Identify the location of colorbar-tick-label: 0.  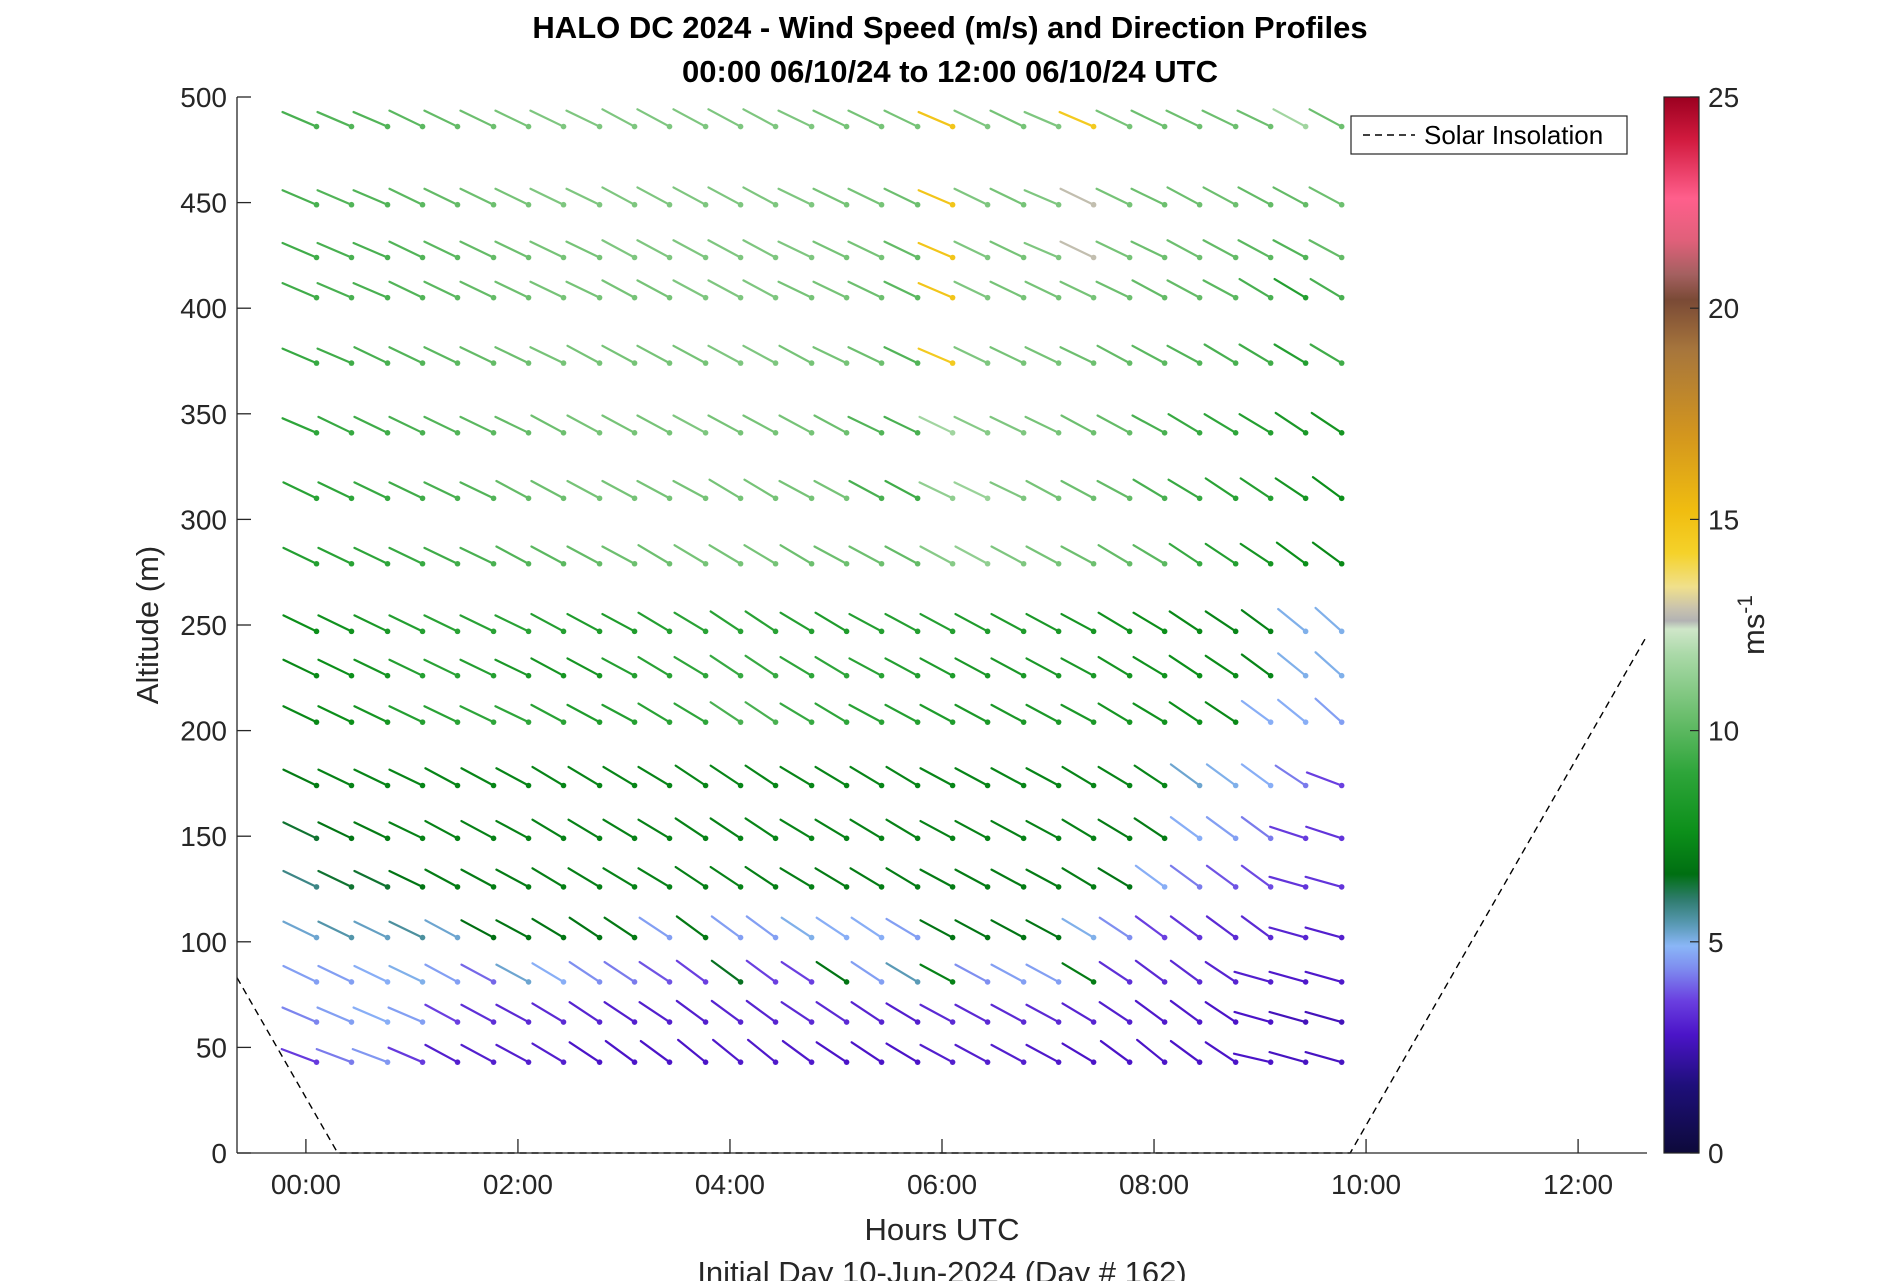
(1716, 1153).